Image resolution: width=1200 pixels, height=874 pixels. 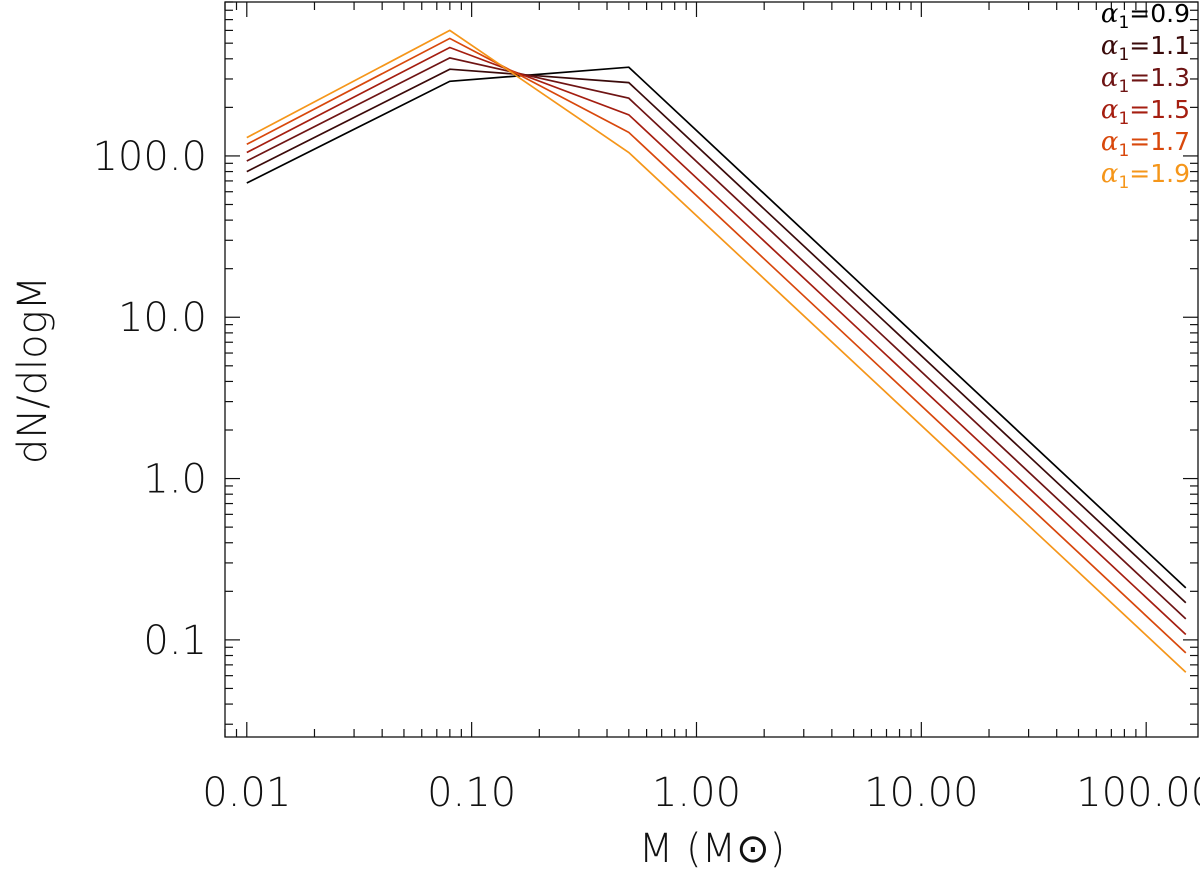 I want to click on legend-value: =1.5, so click(x=1159, y=109).